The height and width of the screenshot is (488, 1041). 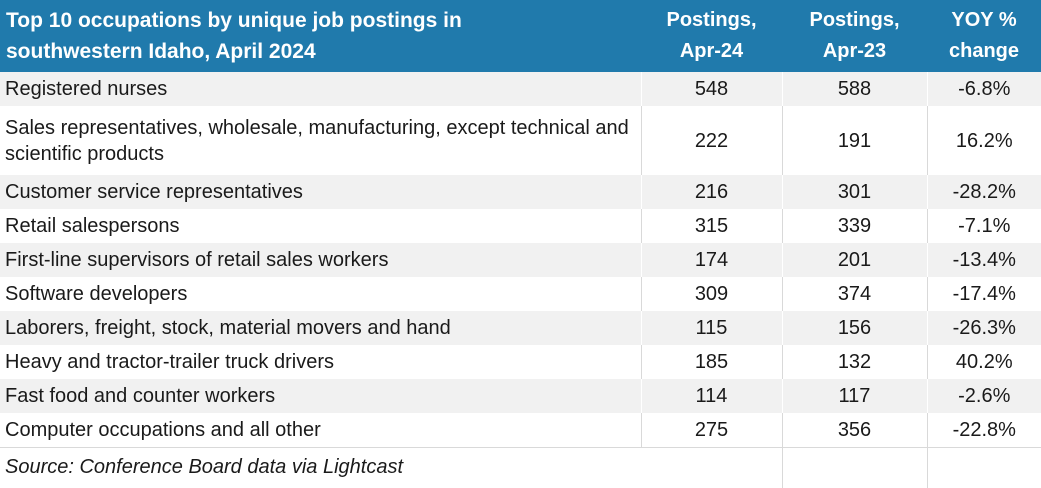 I want to click on occupation-cell: Retail salespersons, so click(x=92, y=226).